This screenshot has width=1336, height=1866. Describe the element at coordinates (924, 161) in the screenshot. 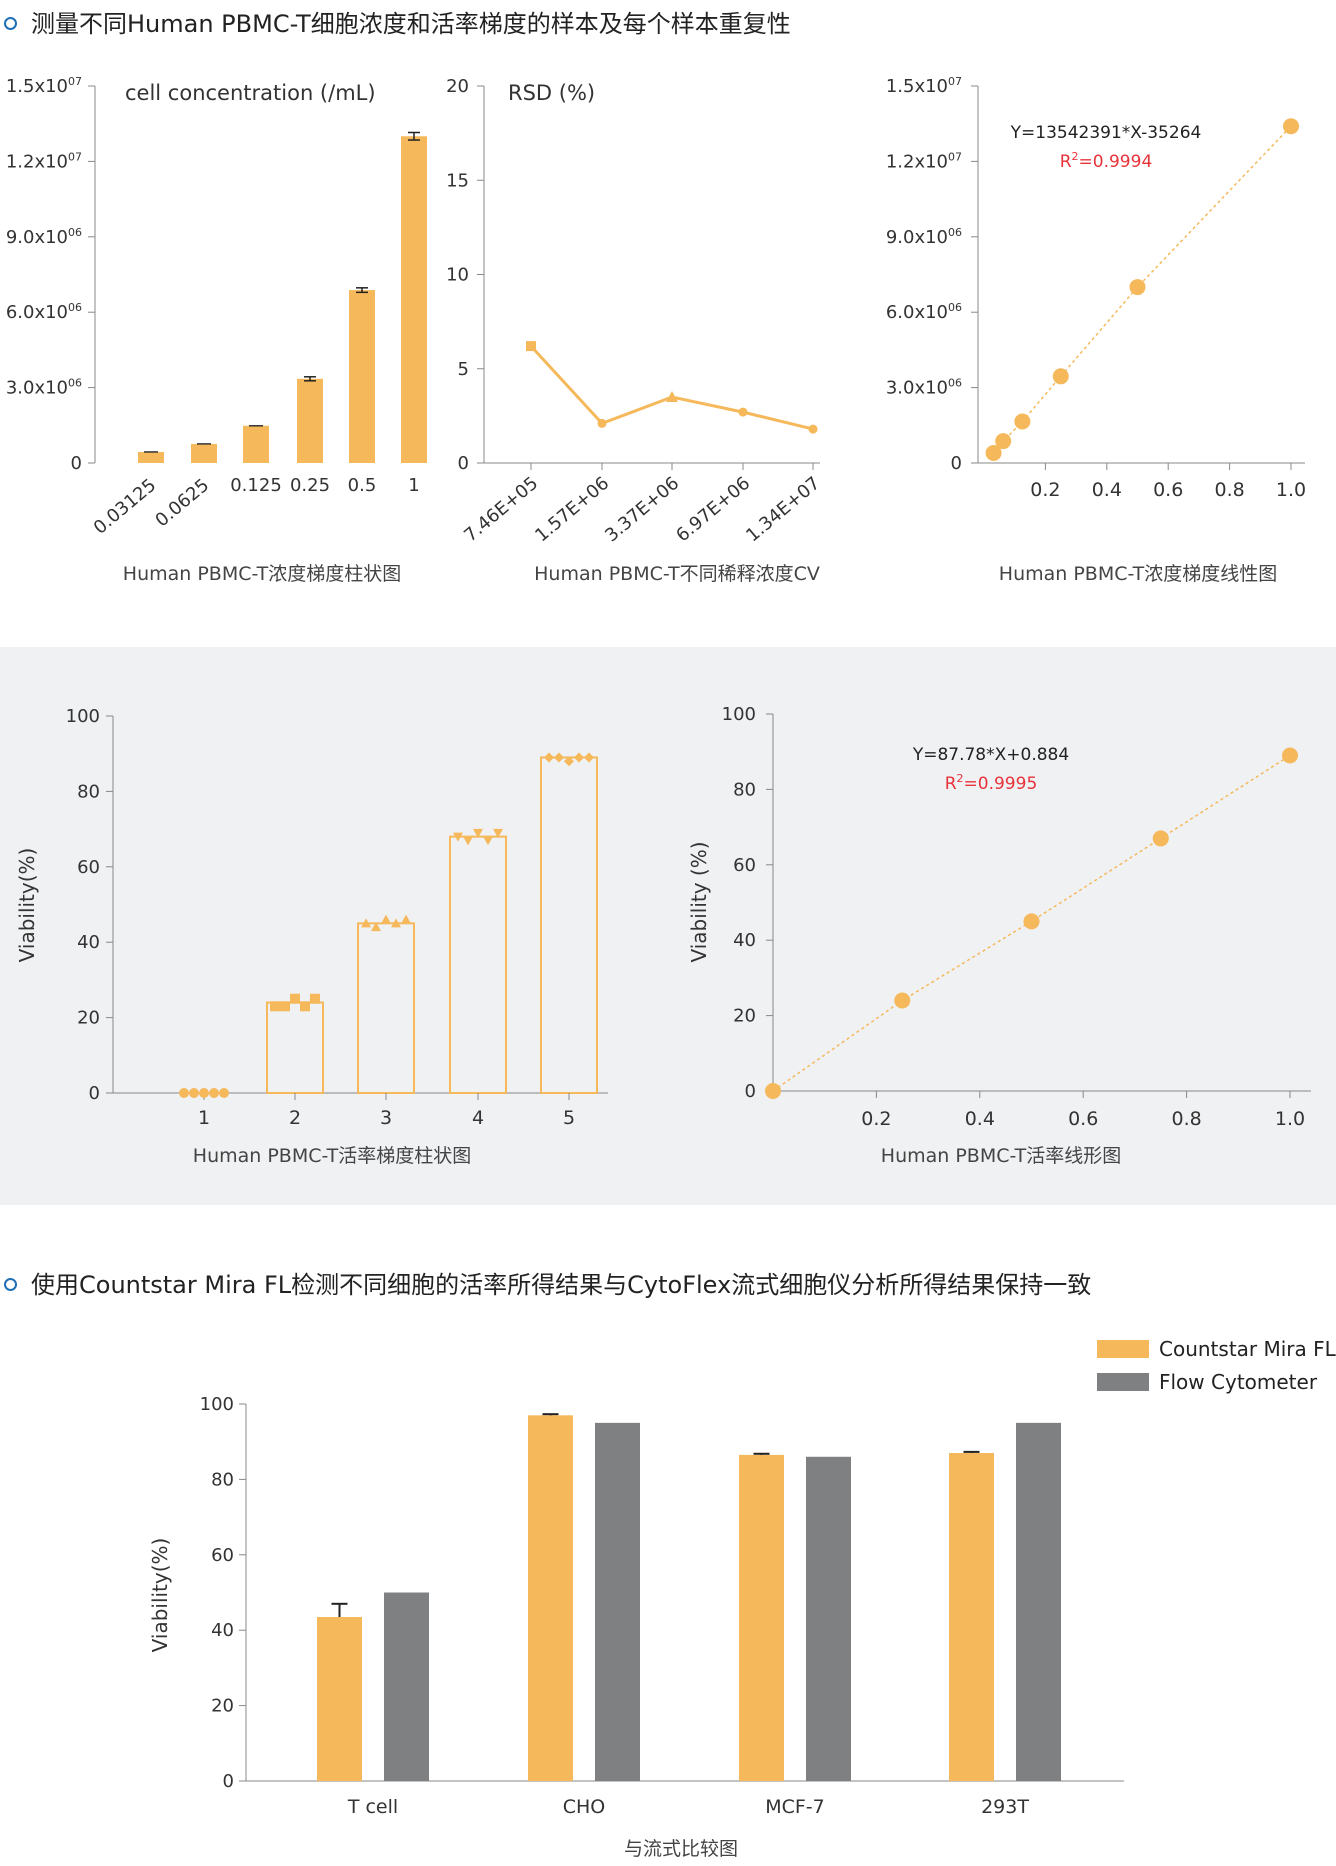

I see `chart3-y-tick-label: 1.2x1007` at that location.